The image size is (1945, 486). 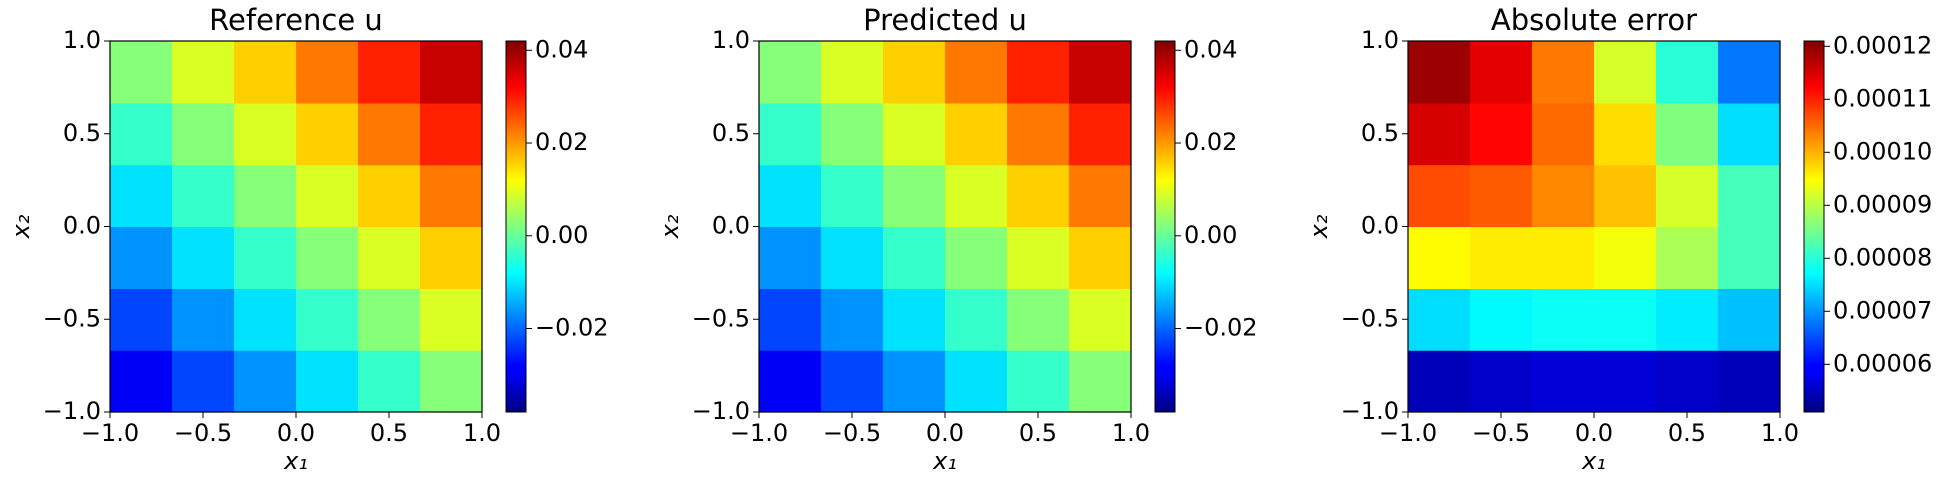 What do you see at coordinates (296, 20) in the screenshot?
I see `chart-title: Reference u` at bounding box center [296, 20].